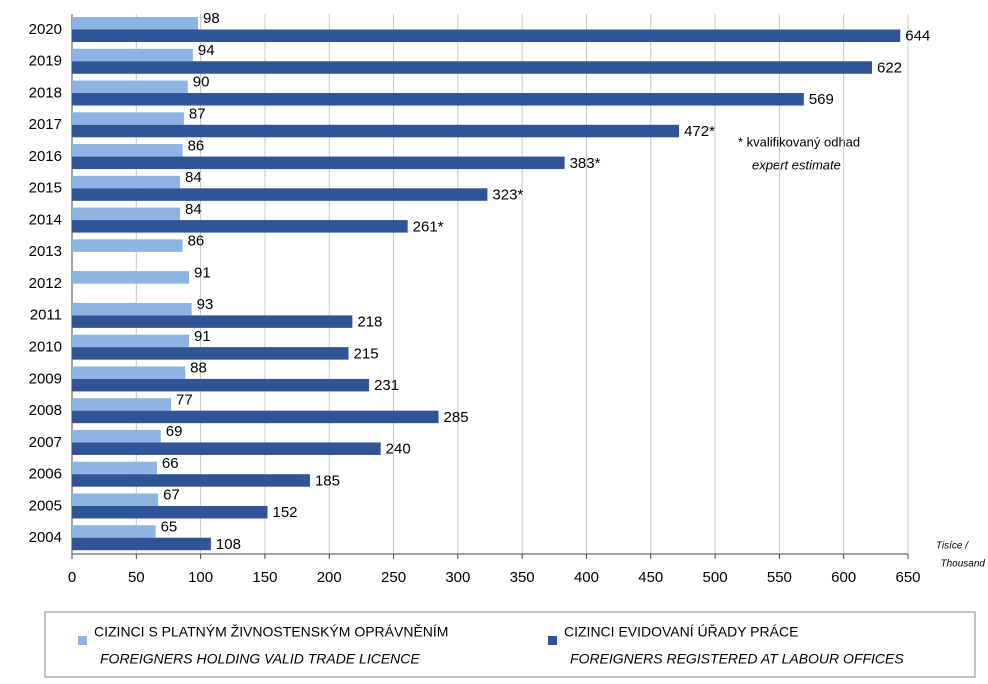 This screenshot has width=988, height=684. I want to click on x-tick-label: 100, so click(200, 577).